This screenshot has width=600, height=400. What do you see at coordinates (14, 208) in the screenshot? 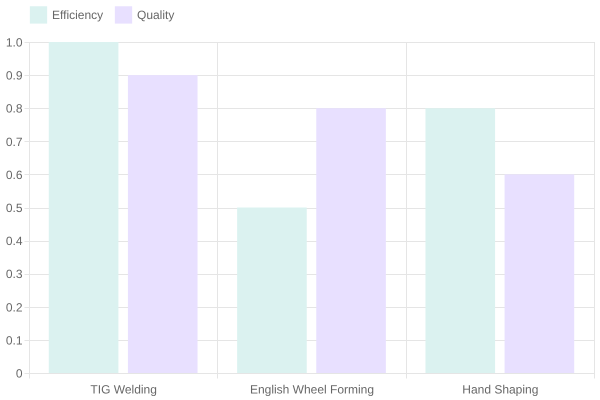
I see `y-tick-label: 0.5` at bounding box center [14, 208].